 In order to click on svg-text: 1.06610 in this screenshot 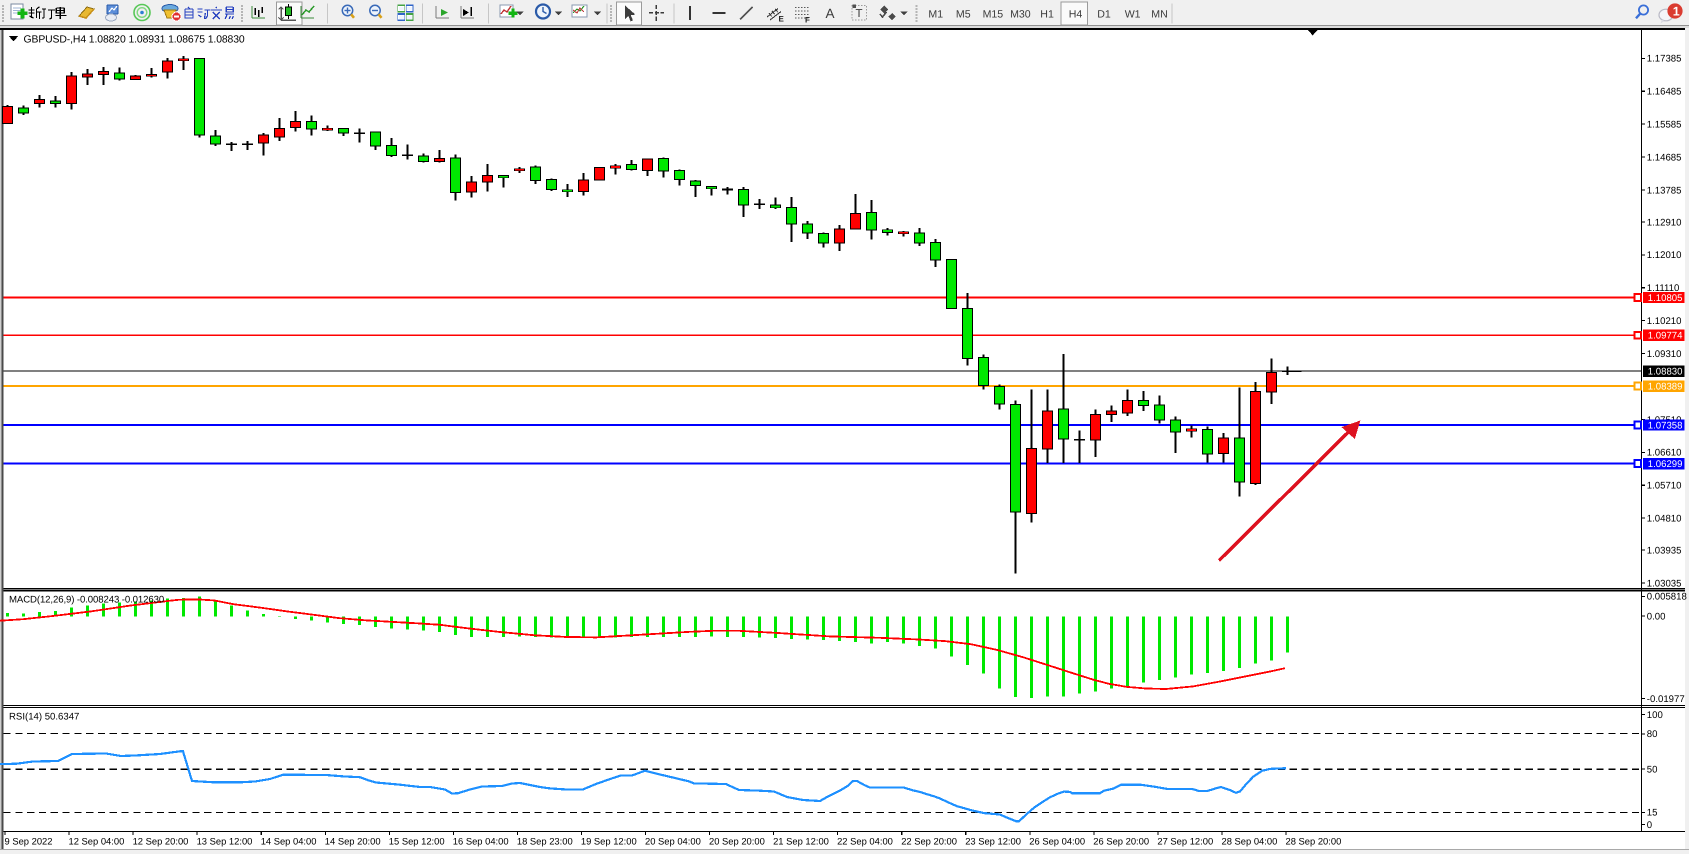, I will do `click(1664, 453)`.